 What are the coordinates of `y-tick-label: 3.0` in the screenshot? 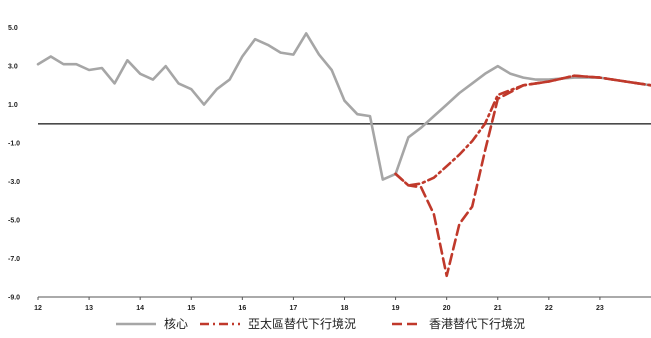 It's located at (13, 67).